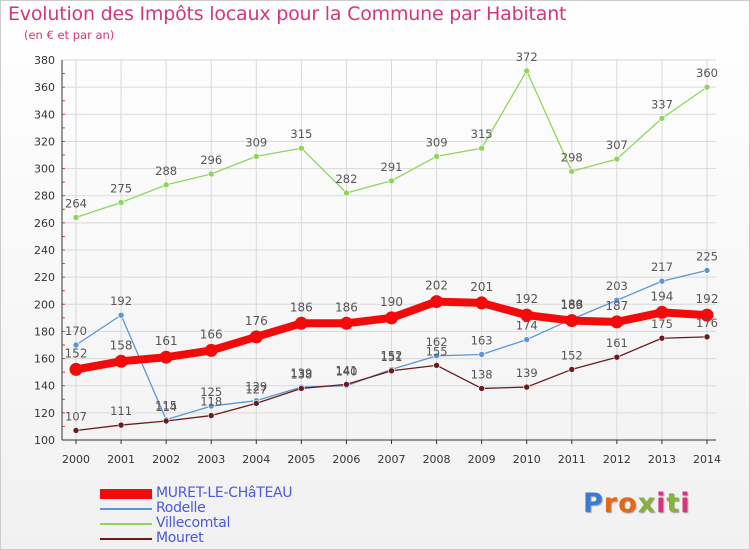 The image size is (750, 550). I want to click on y-tick-label: 220, so click(44, 277).